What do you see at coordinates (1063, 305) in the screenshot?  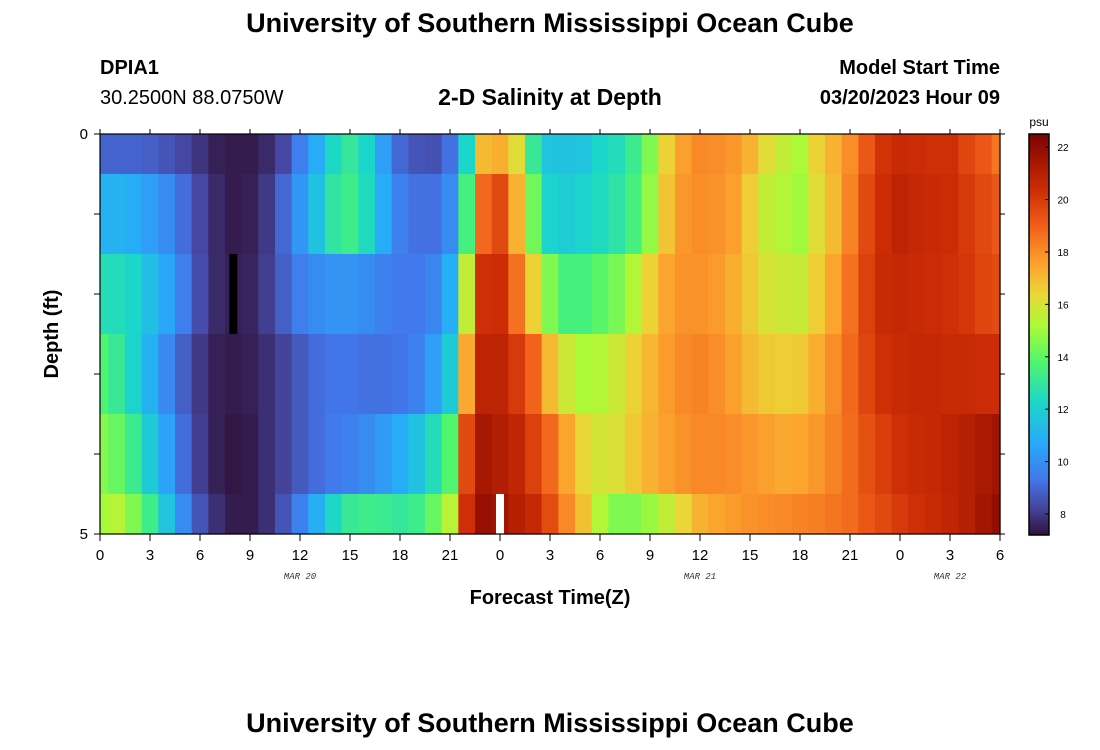 I see `colorbar-tick-label: 16` at bounding box center [1063, 305].